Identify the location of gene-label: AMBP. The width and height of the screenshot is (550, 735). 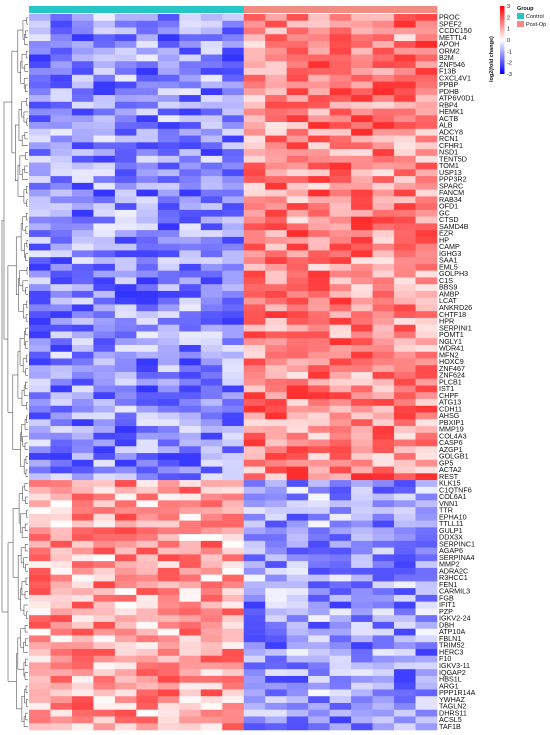
(449, 293).